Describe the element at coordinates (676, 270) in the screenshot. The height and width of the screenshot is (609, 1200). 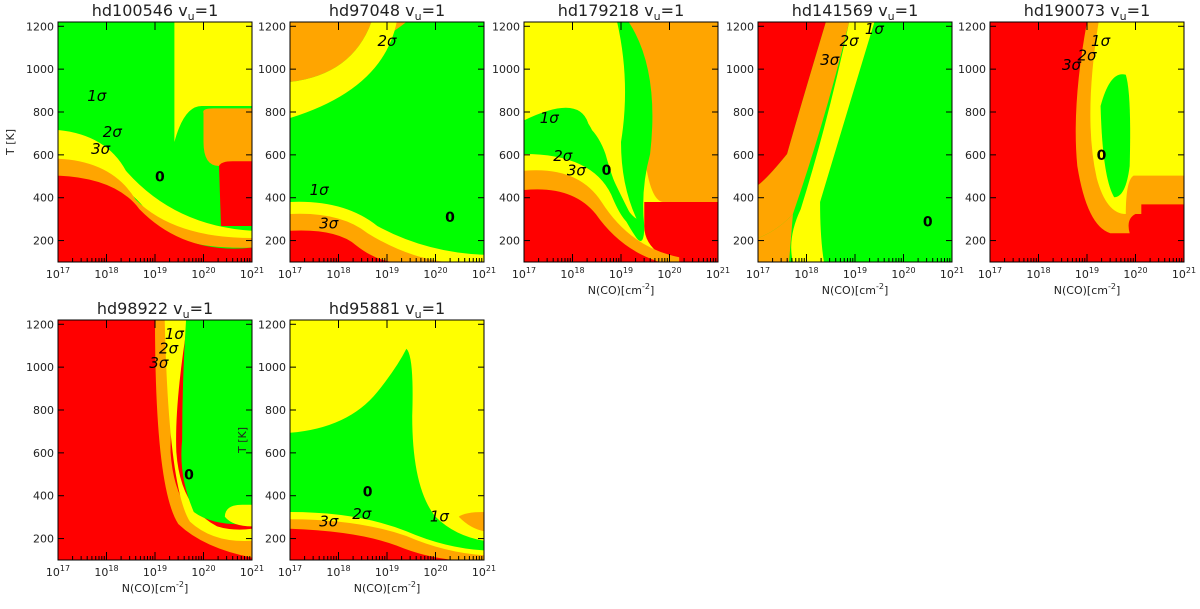
I see `x-tick-exp: 20` at that location.